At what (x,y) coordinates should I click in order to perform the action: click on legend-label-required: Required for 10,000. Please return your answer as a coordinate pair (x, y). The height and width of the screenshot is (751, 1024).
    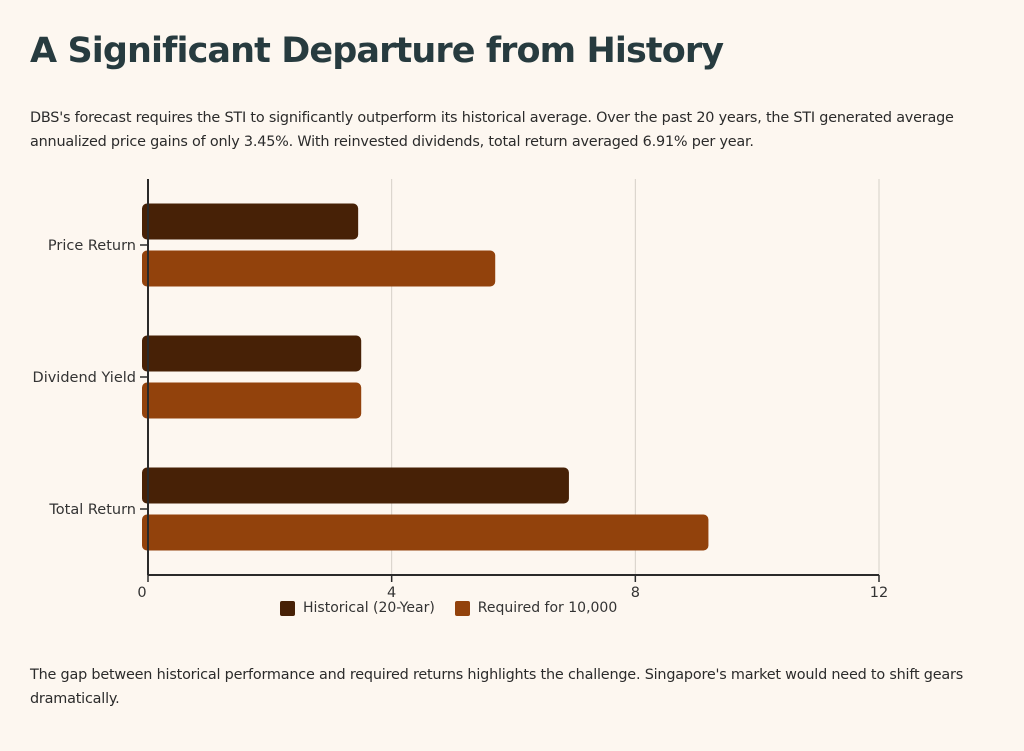
    Looking at the image, I should click on (547, 608).